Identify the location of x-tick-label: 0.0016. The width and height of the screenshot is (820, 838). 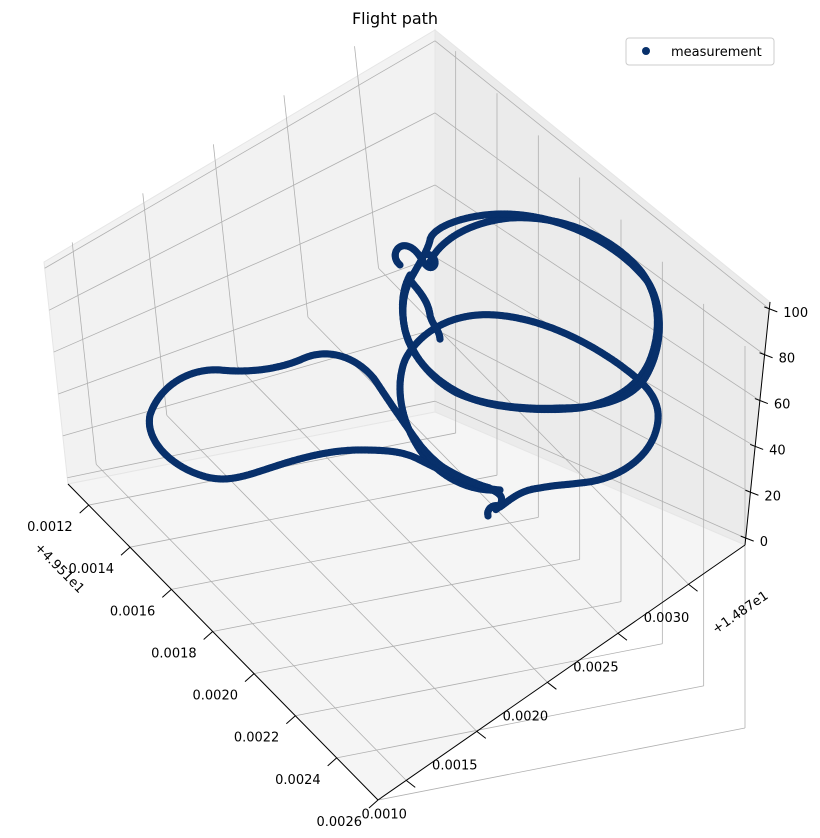
(133, 611).